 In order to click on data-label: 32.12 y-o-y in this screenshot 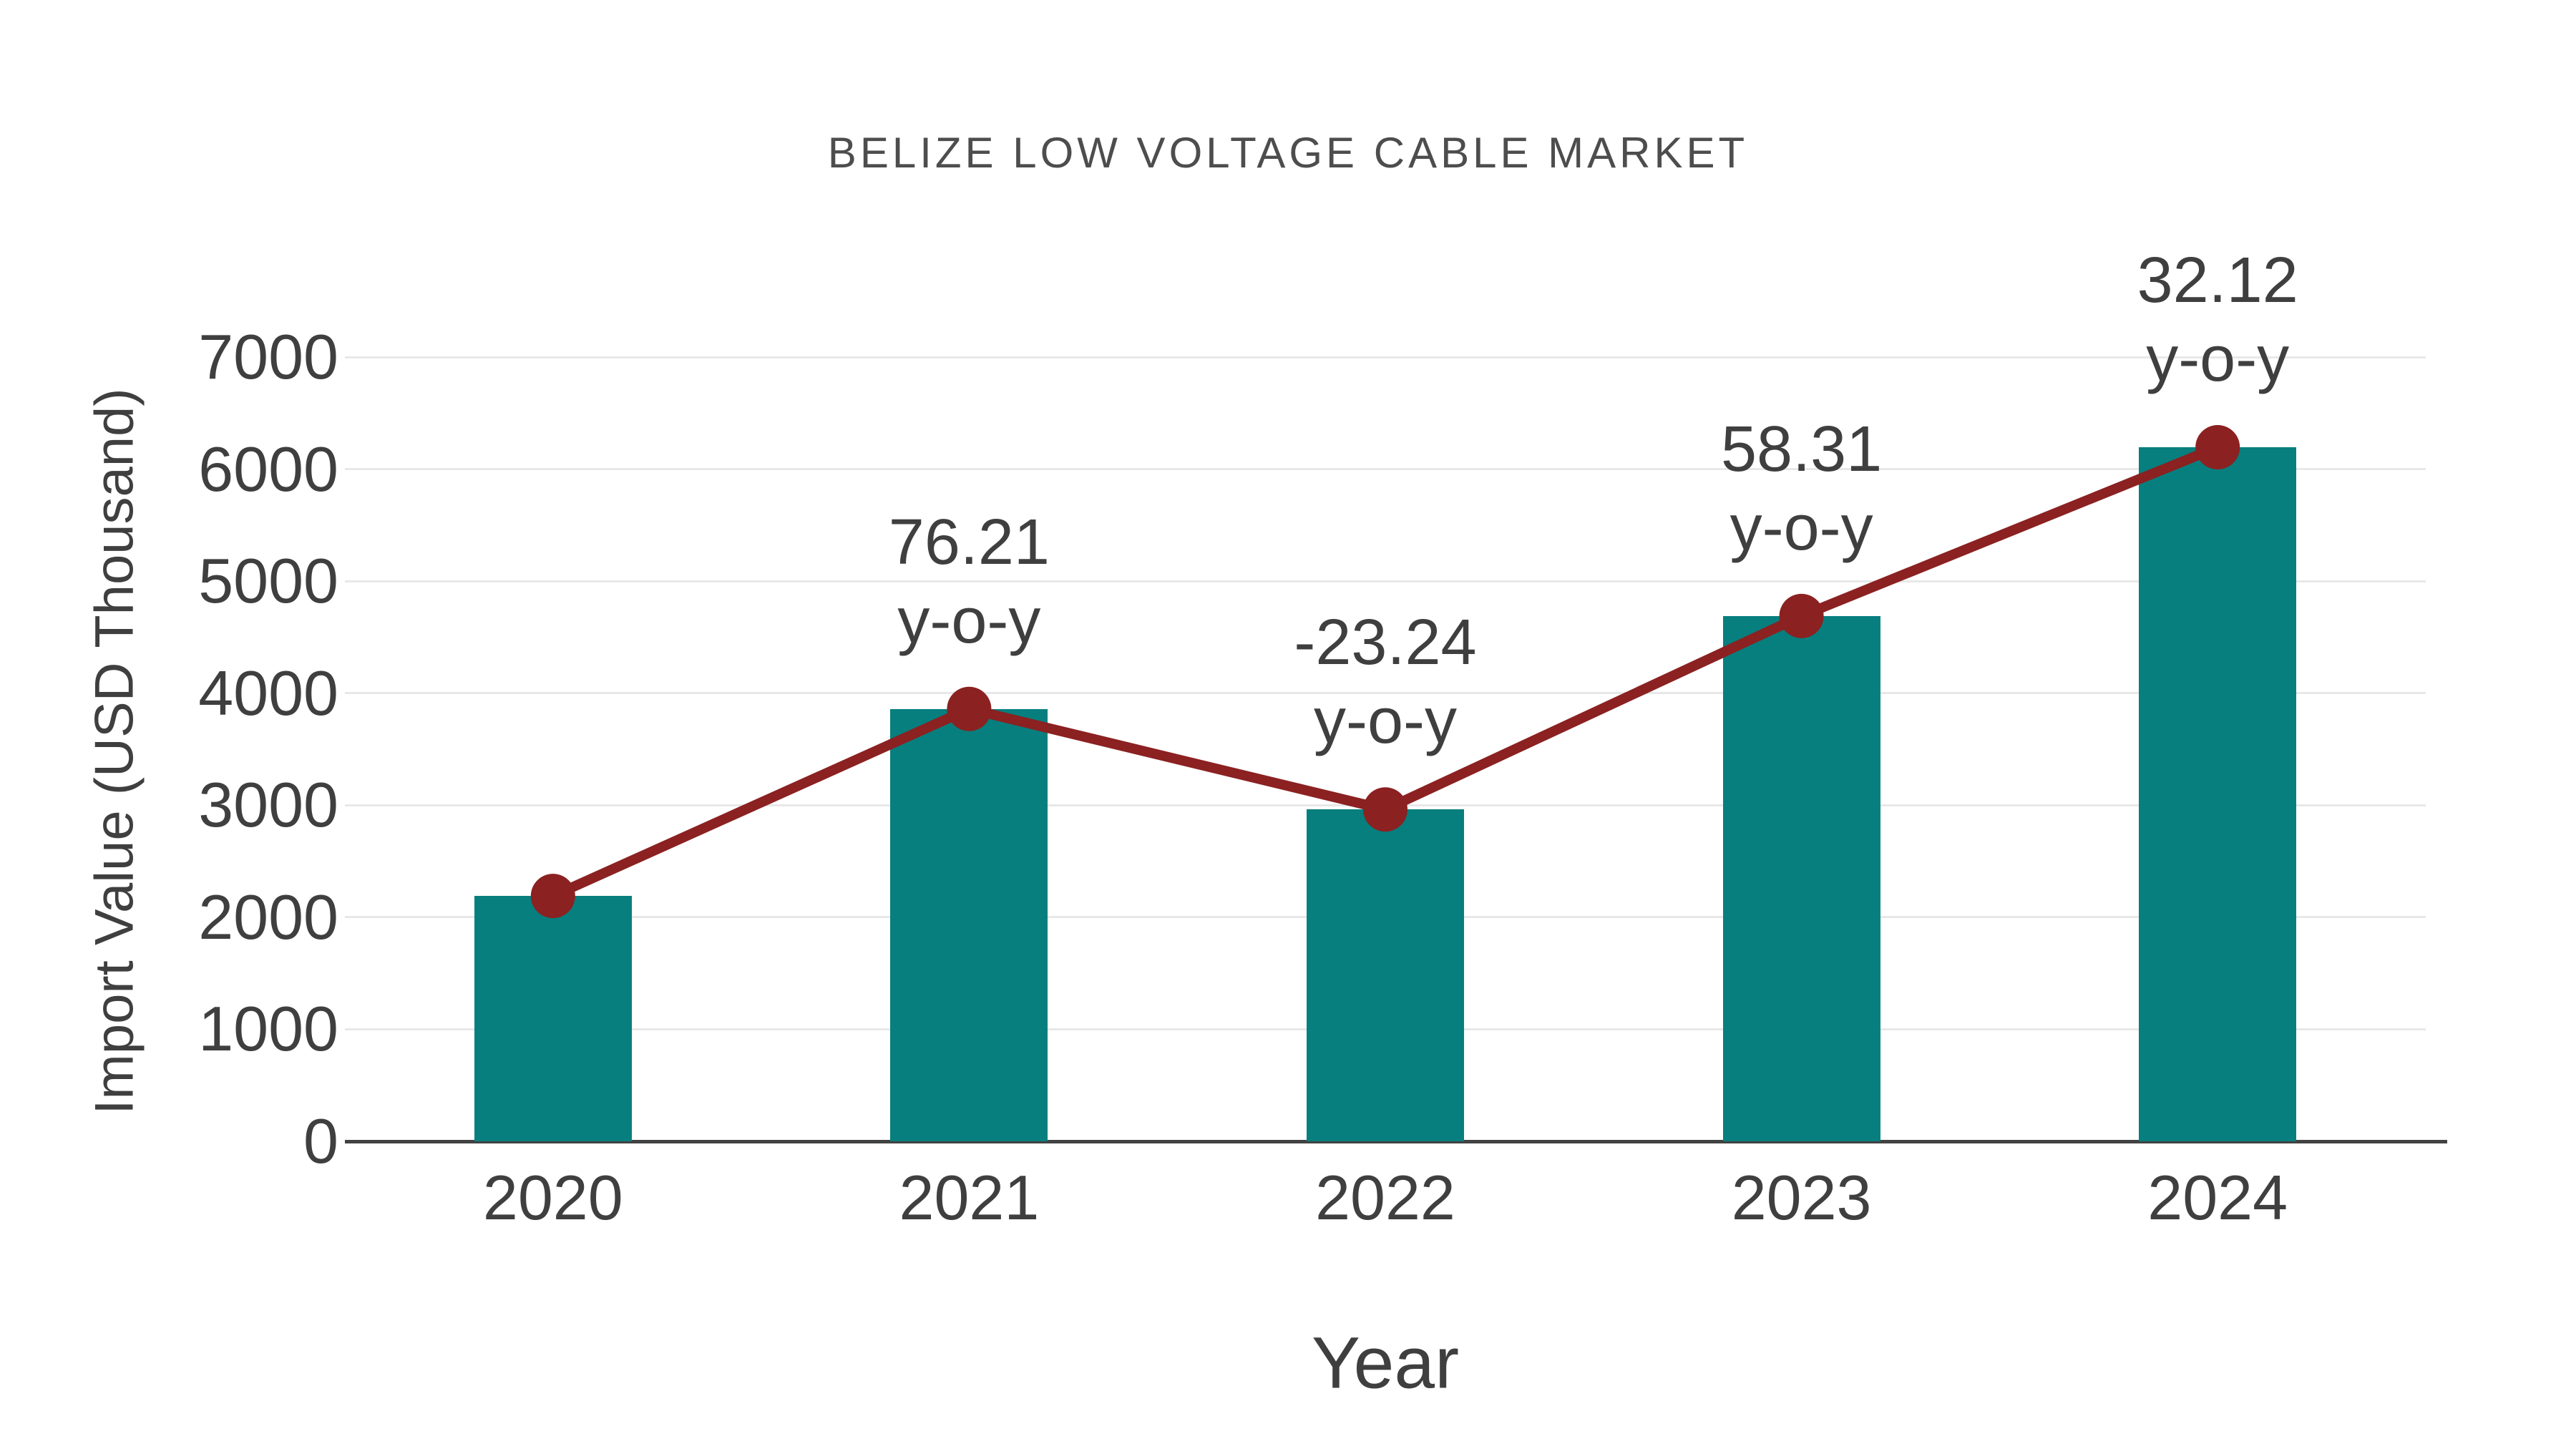, I will do `click(2217, 320)`.